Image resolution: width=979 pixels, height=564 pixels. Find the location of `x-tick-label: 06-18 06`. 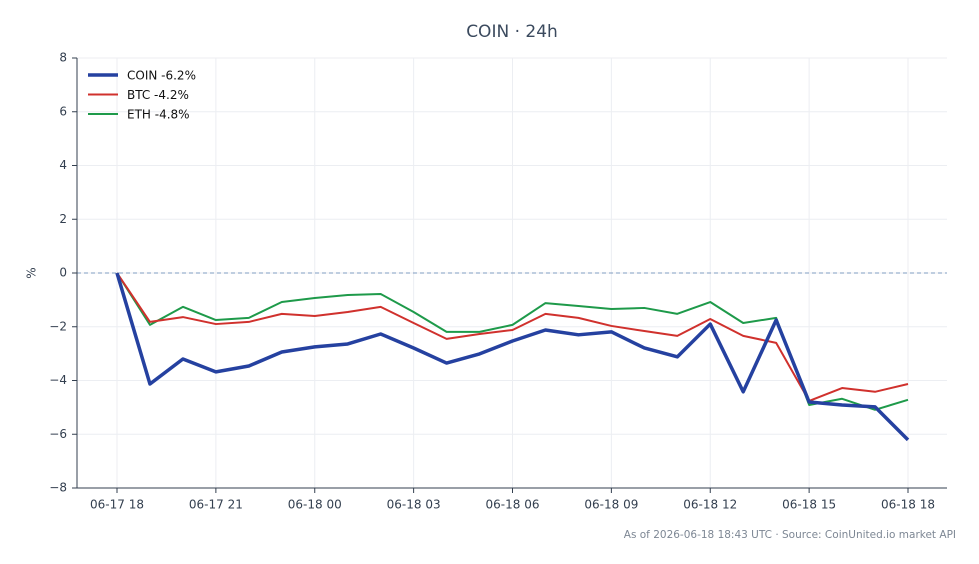

x-tick-label: 06-18 06 is located at coordinates (513, 505).